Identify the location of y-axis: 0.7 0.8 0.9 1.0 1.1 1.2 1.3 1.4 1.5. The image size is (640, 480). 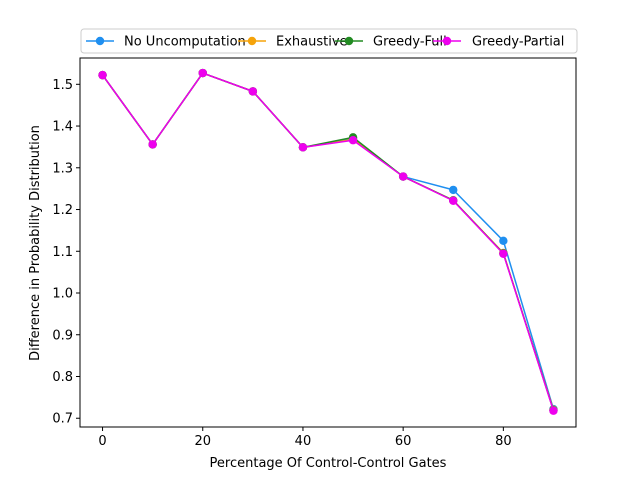
(66, 252).